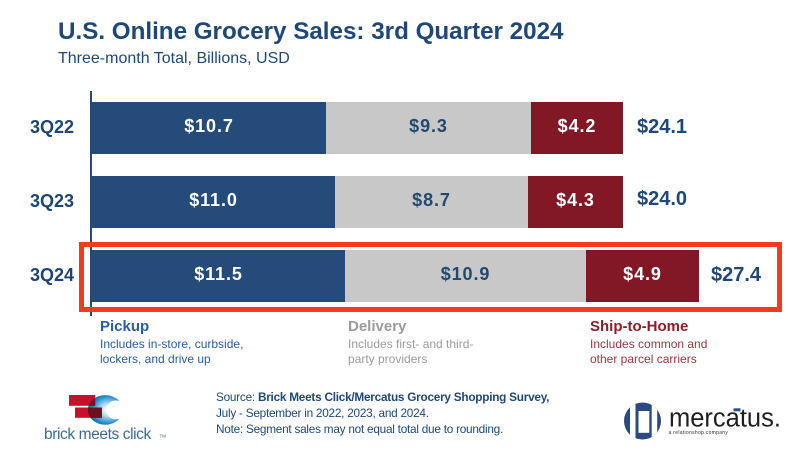 The image size is (800, 456). What do you see at coordinates (699, 433) in the screenshot?
I see `svg-text: a relationshop company` at bounding box center [699, 433].